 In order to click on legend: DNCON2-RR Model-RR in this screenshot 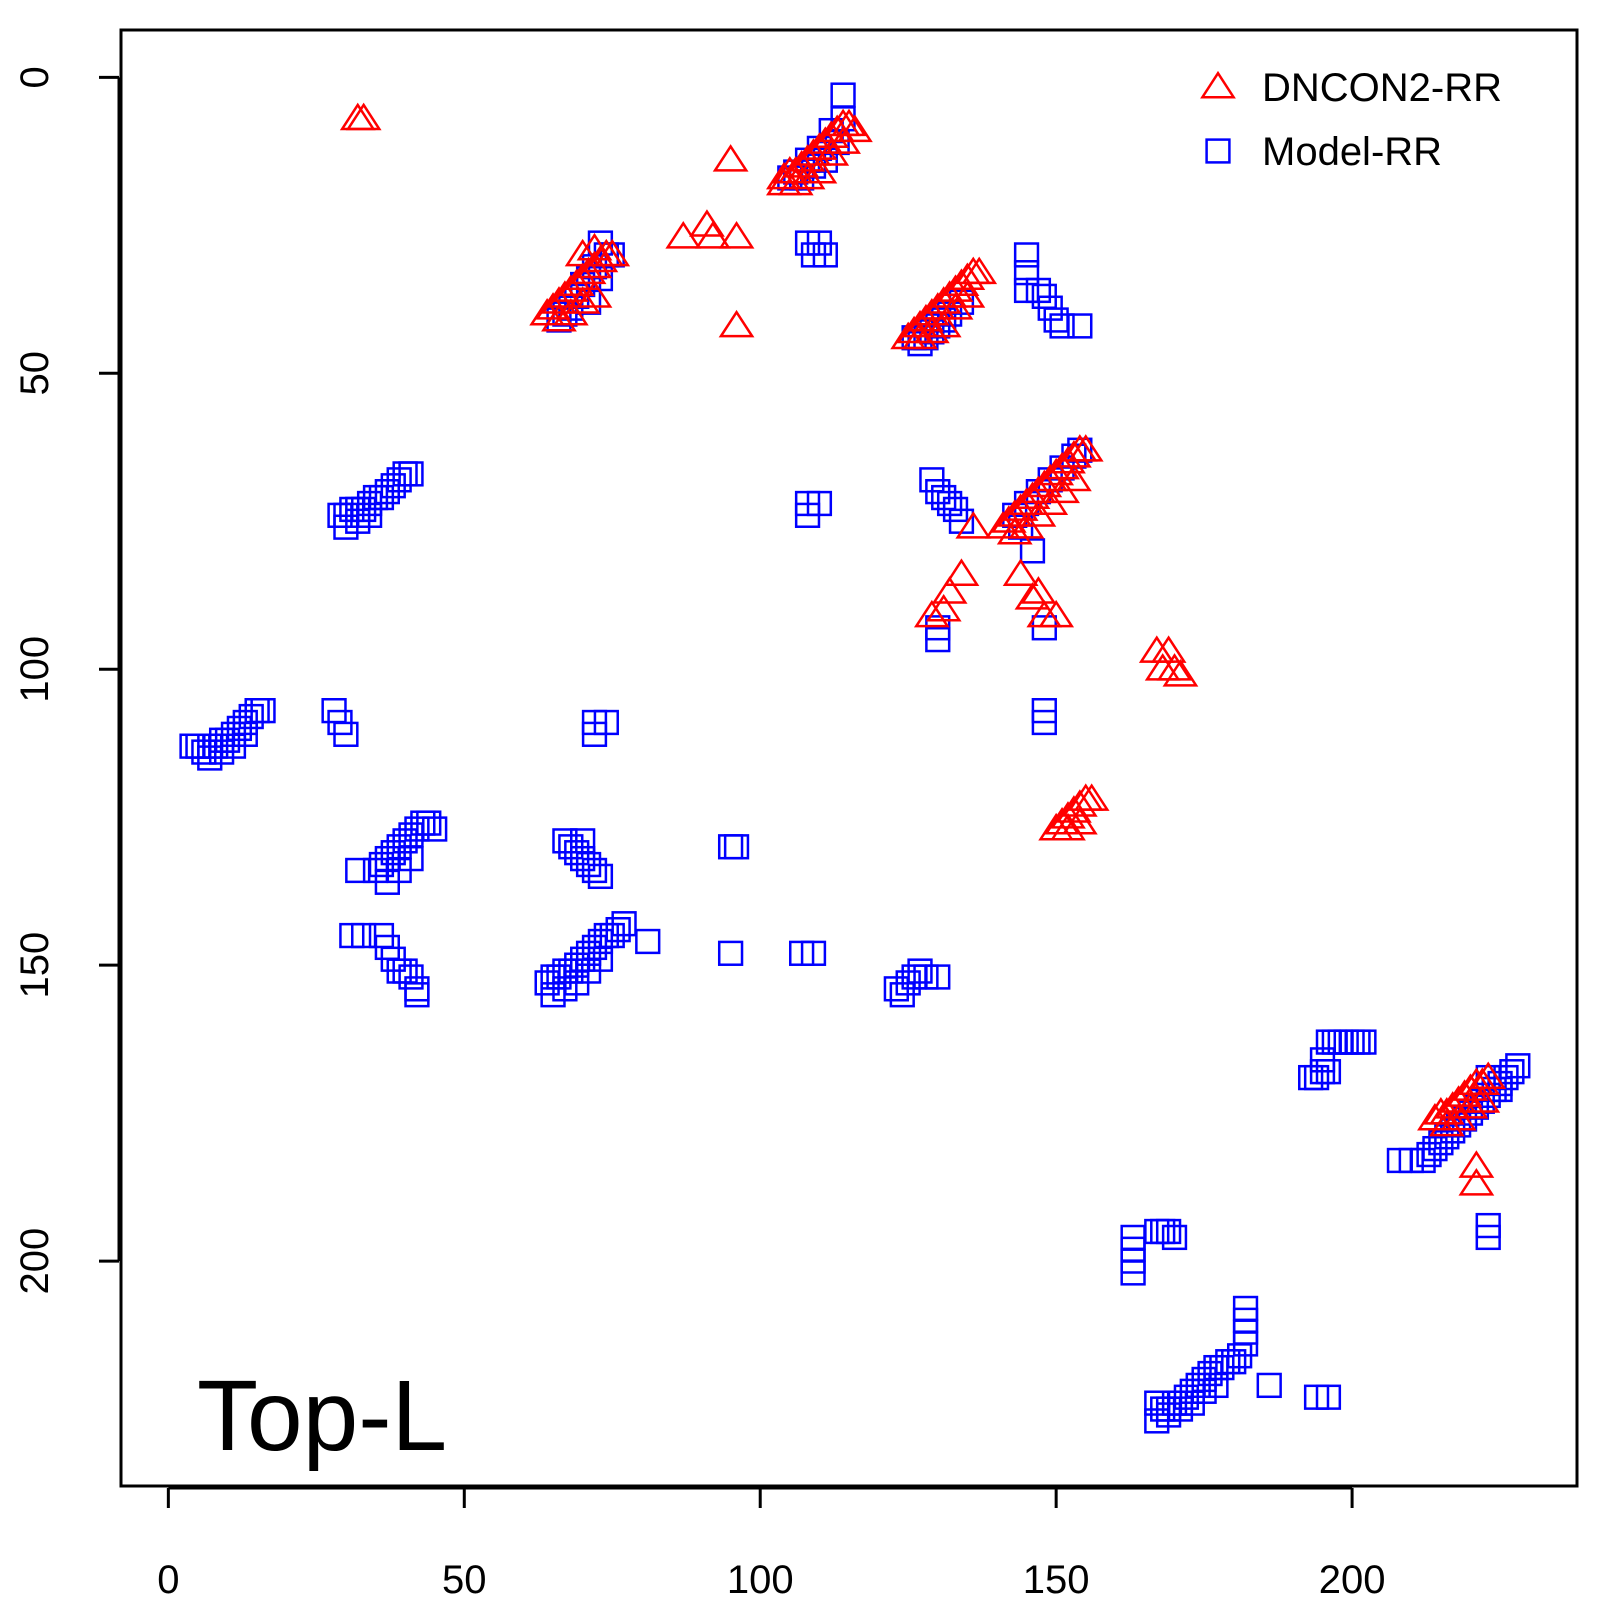, I will do `click(1351, 120)`.